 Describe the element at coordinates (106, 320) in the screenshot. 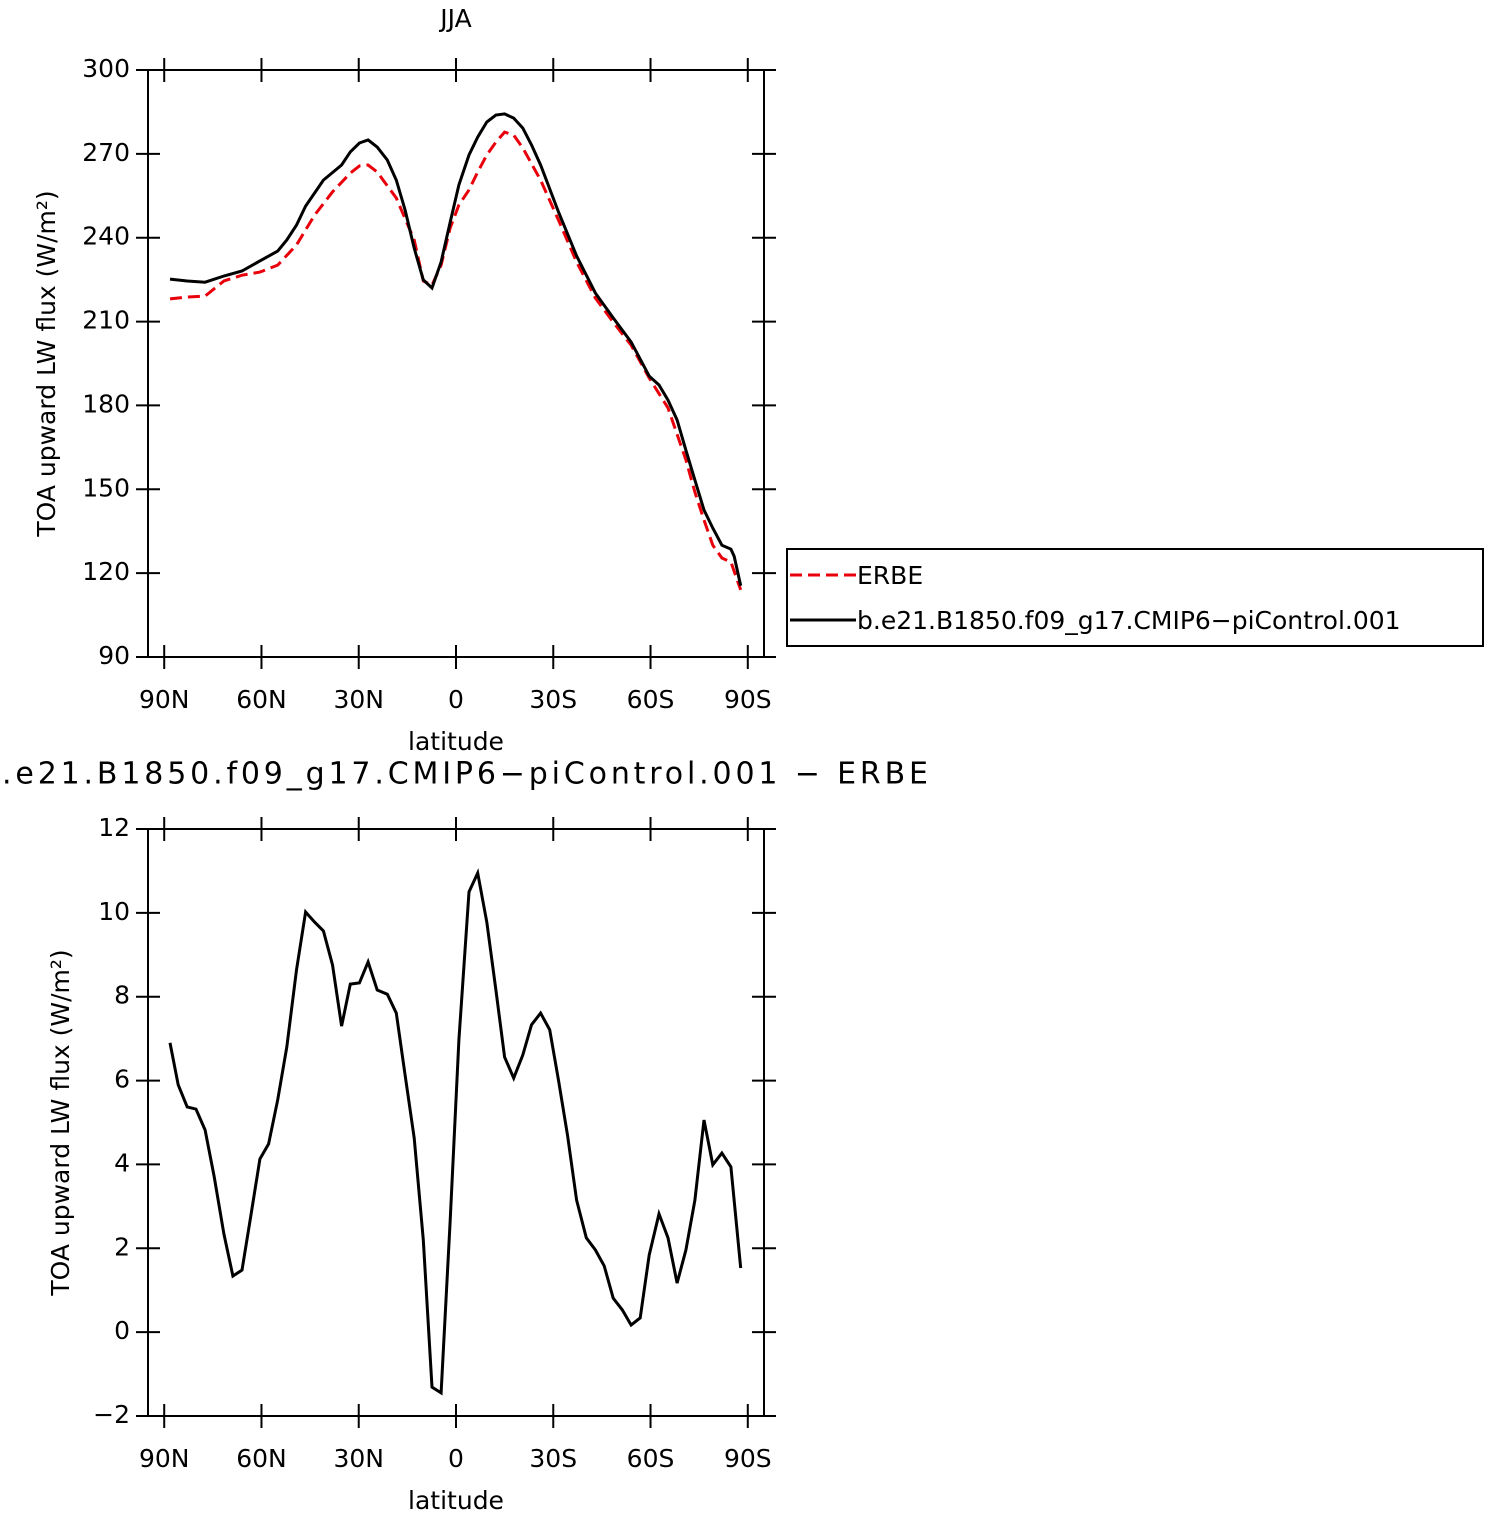

I see `y-tick-label: 210` at that location.